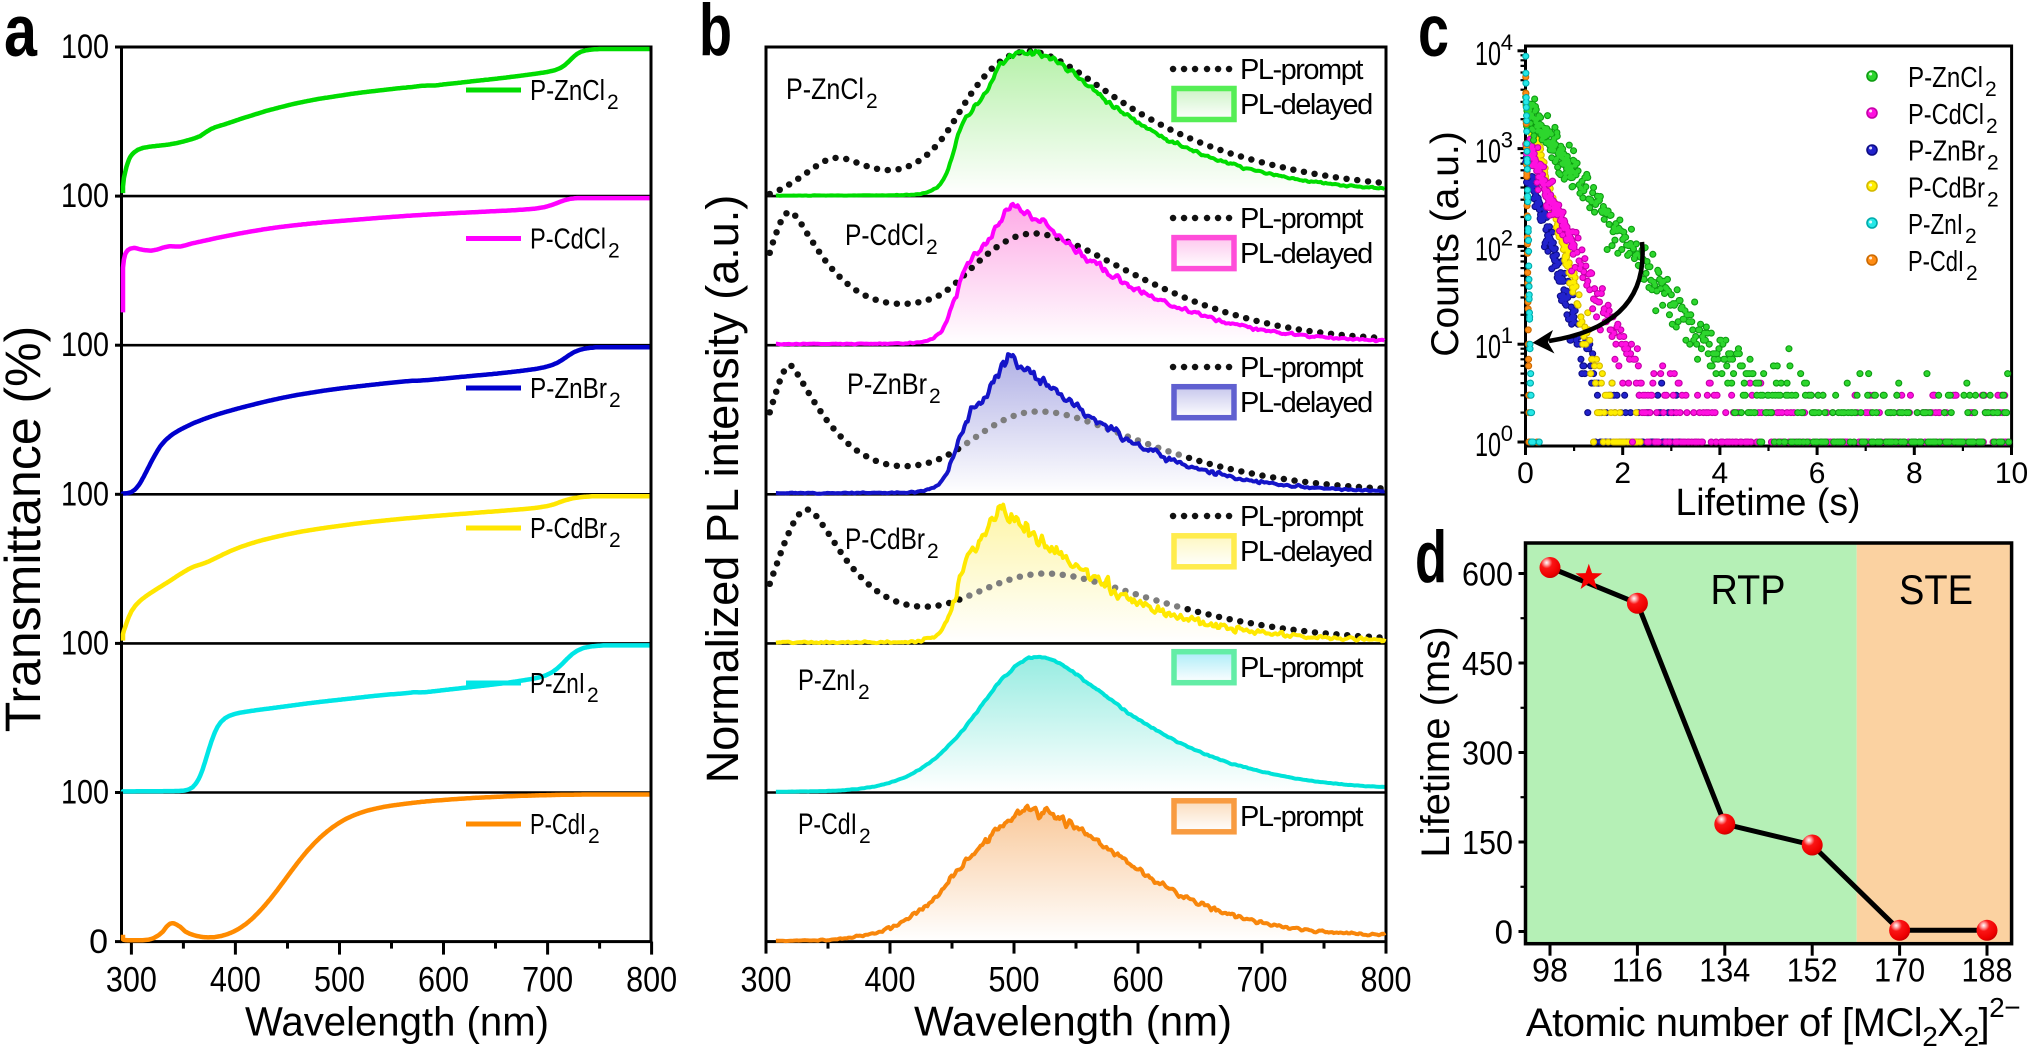 This screenshot has height=1053, width=2032. What do you see at coordinates (1899, 970) in the screenshot?
I see `svg-text: 170` at bounding box center [1899, 970].